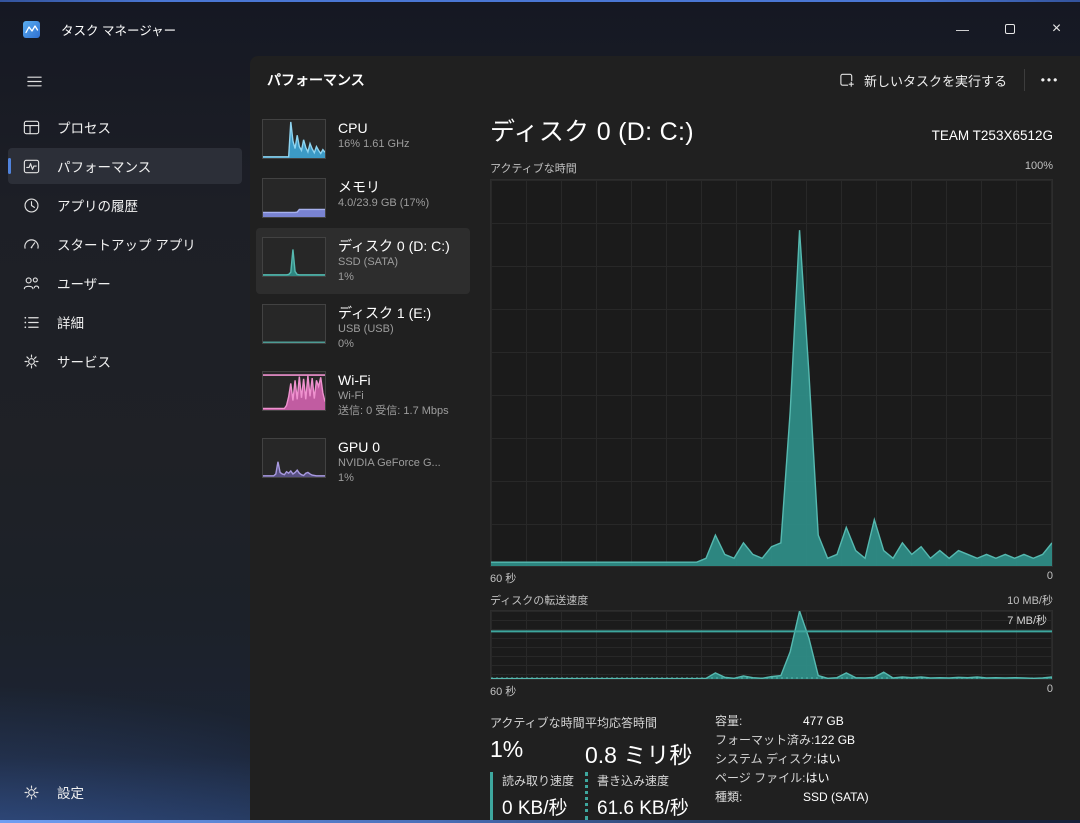 The image size is (1080, 823). I want to click on property-row: ページ ファイル:はい, so click(772, 778).